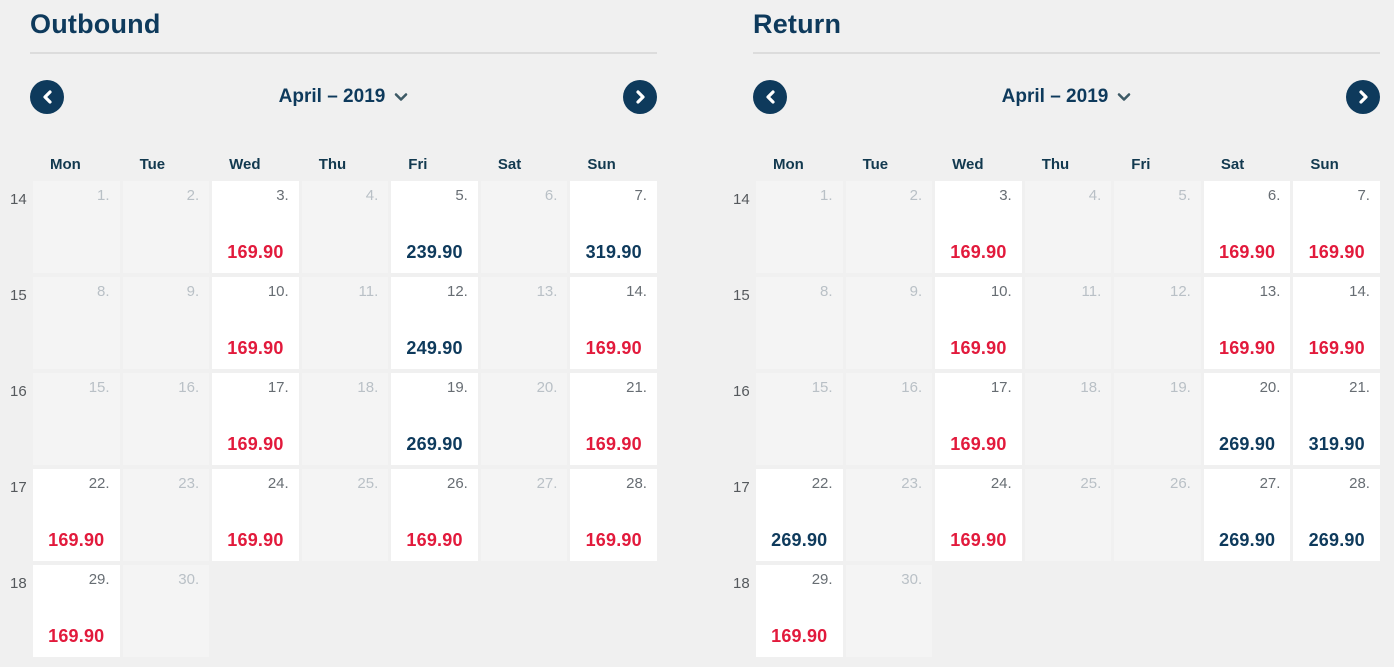 The height and width of the screenshot is (667, 1394). Describe the element at coordinates (1055, 164) in the screenshot. I see `weekday-header: Thu` at that location.